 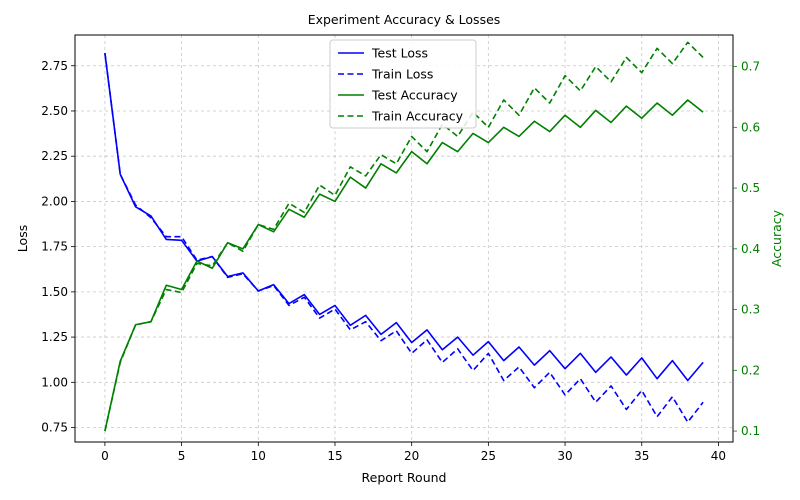 What do you see at coordinates (750, 67) in the screenshot?
I see `y-right-tick-label: 0.7` at bounding box center [750, 67].